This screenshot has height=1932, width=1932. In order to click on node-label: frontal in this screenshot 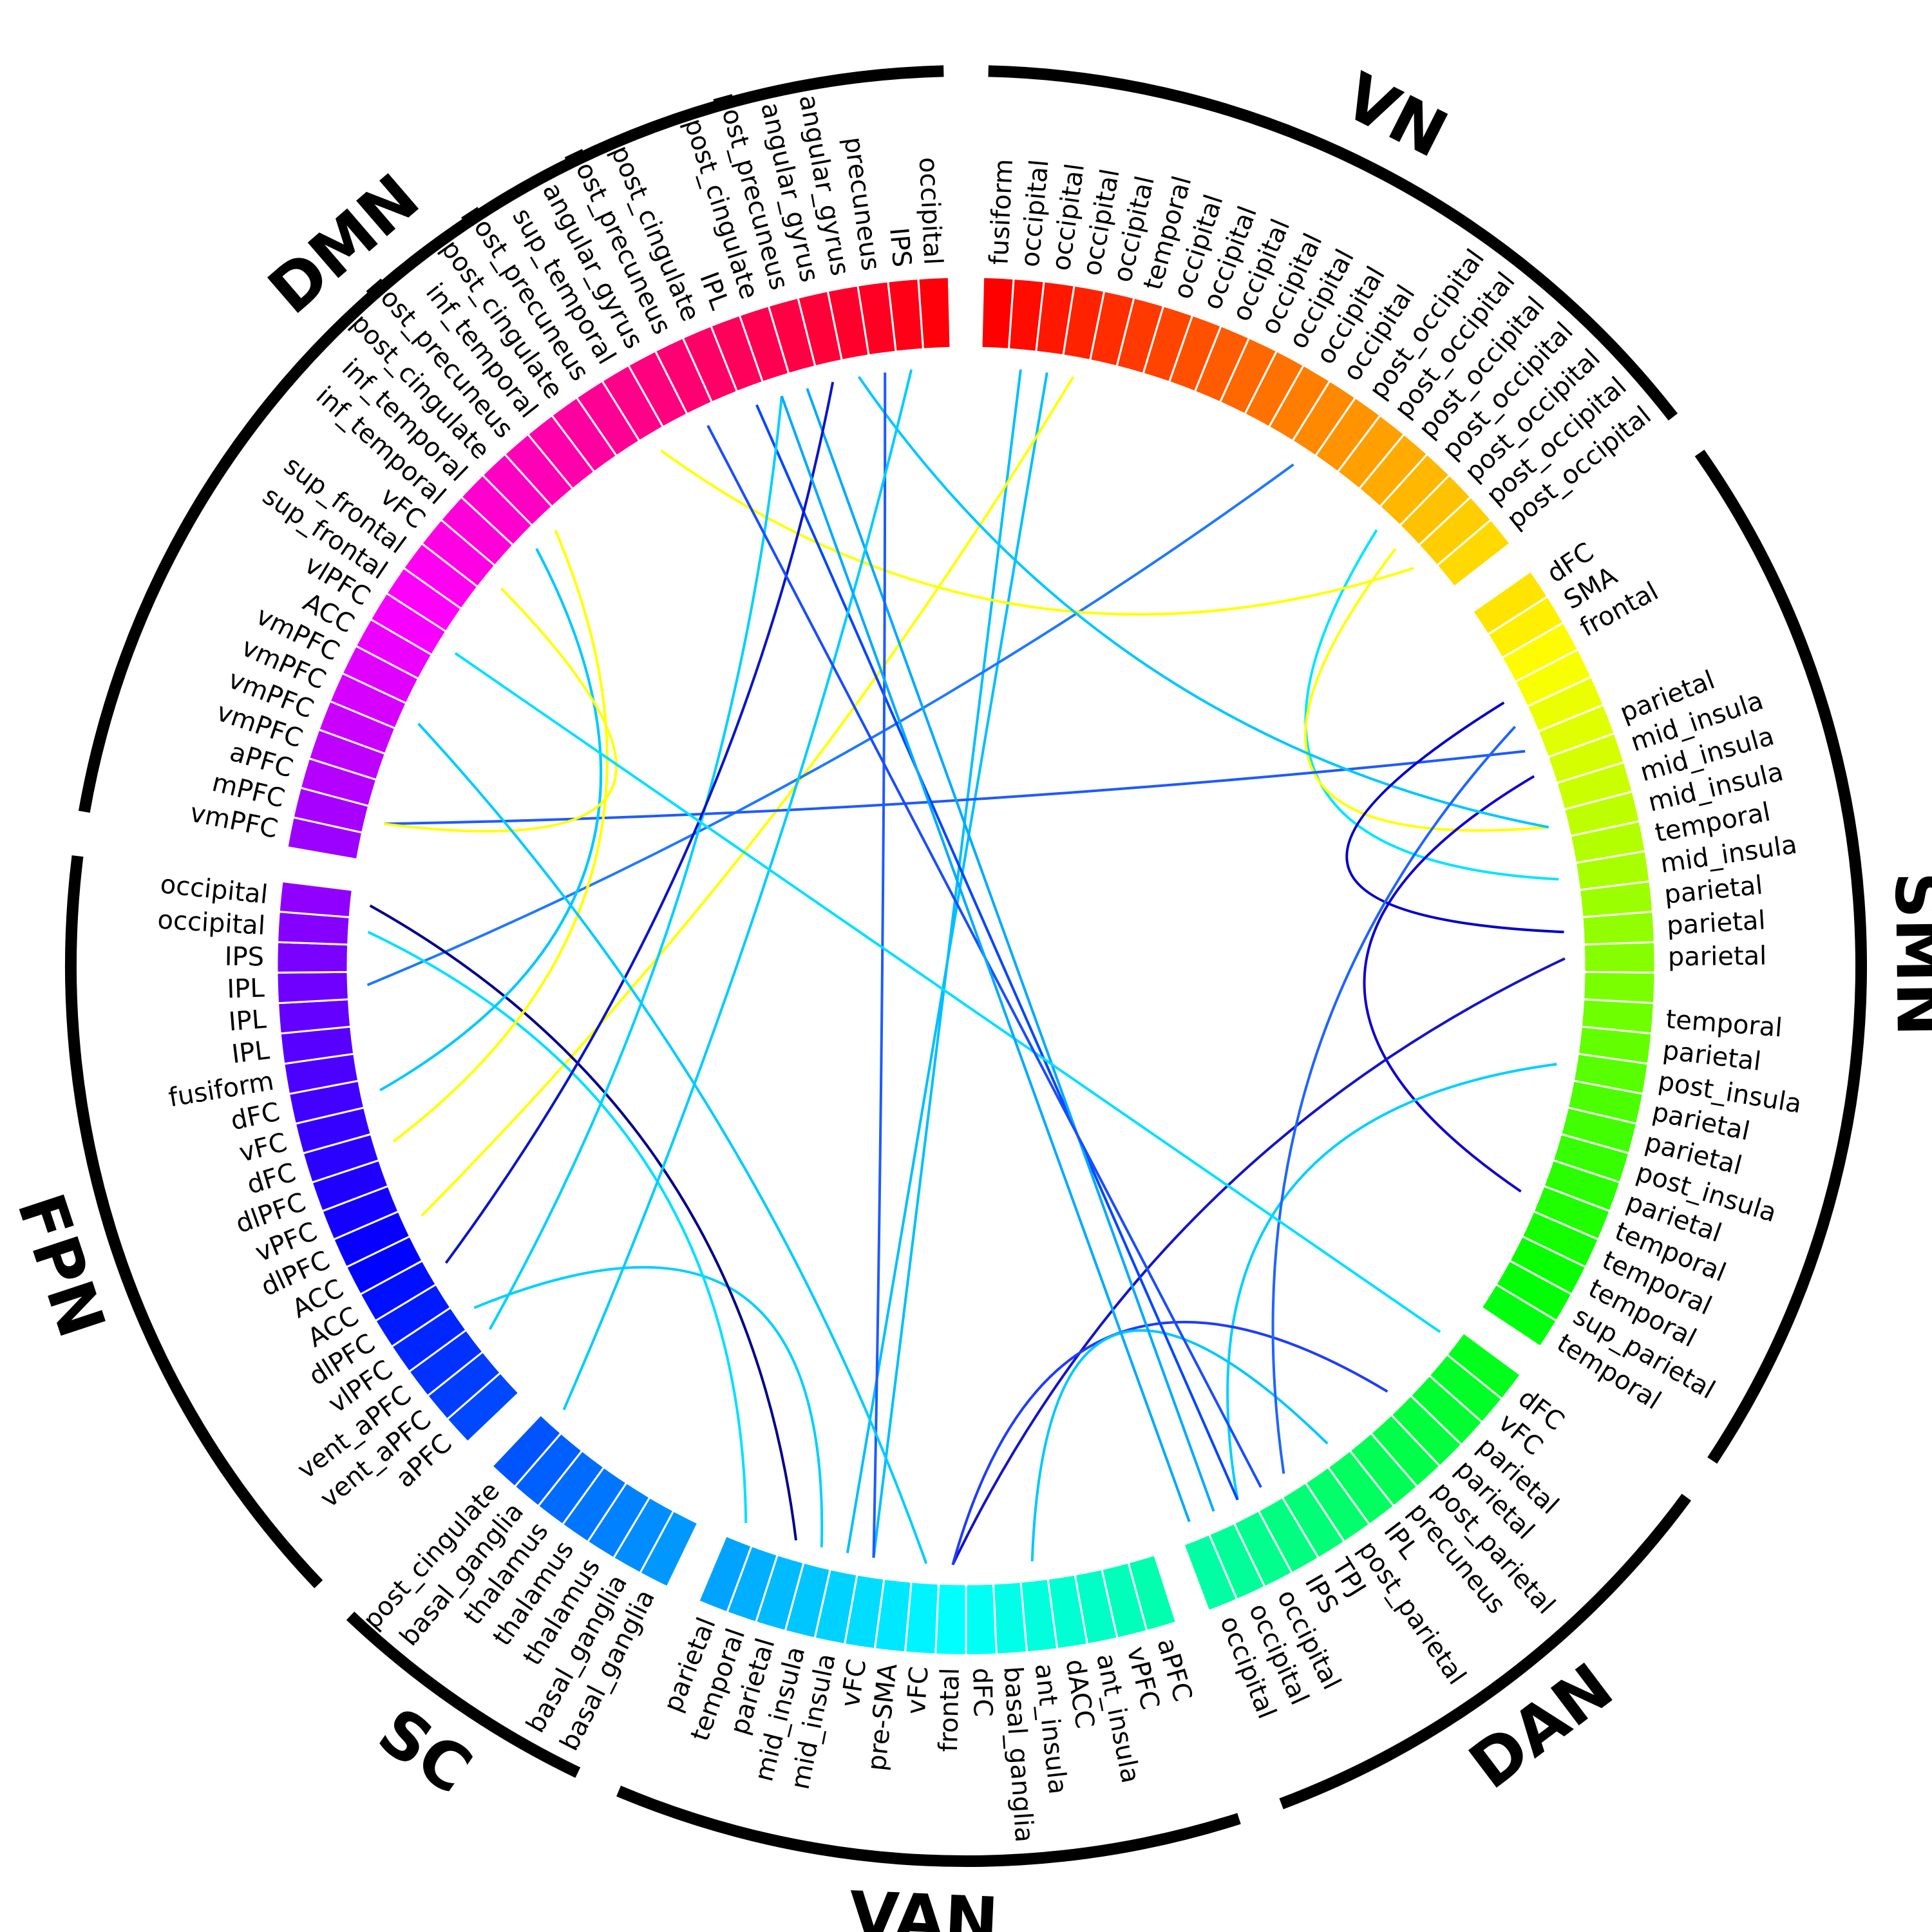, I will do `click(949, 1709)`.